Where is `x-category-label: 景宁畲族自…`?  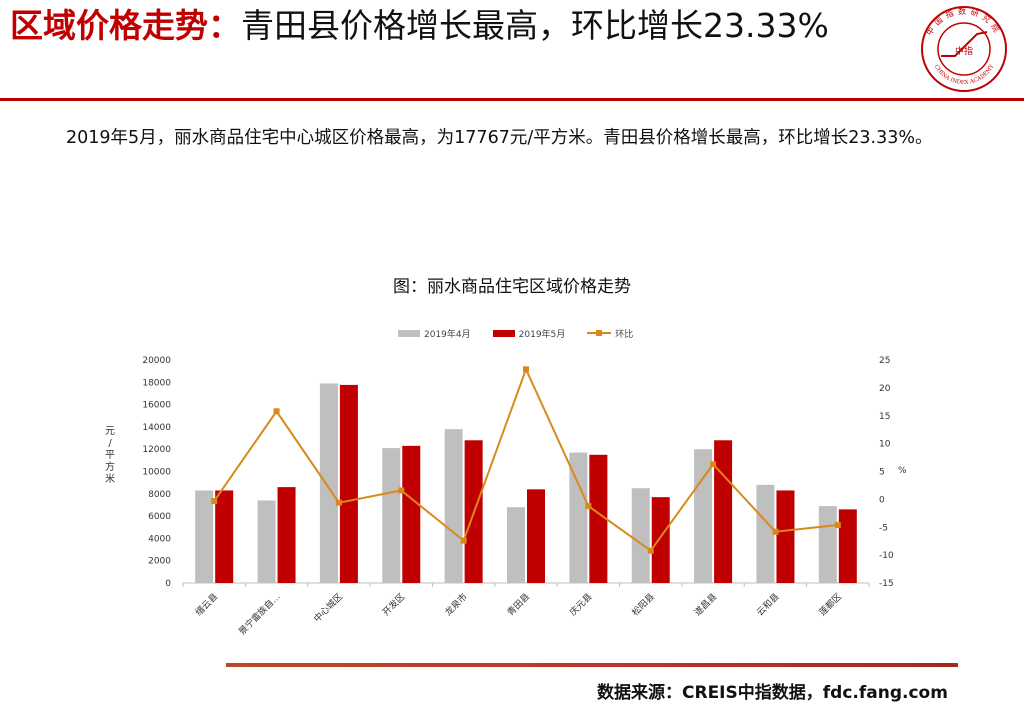
x-category-label: 景宁畲族自… is located at coordinates (259, 614).